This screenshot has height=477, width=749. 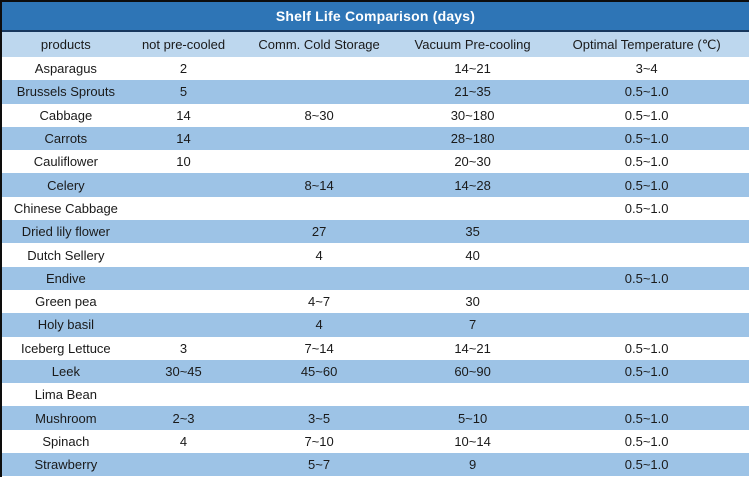 What do you see at coordinates (375, 17) in the screenshot?
I see `table-title: Shelf Life Comparison (days)` at bounding box center [375, 17].